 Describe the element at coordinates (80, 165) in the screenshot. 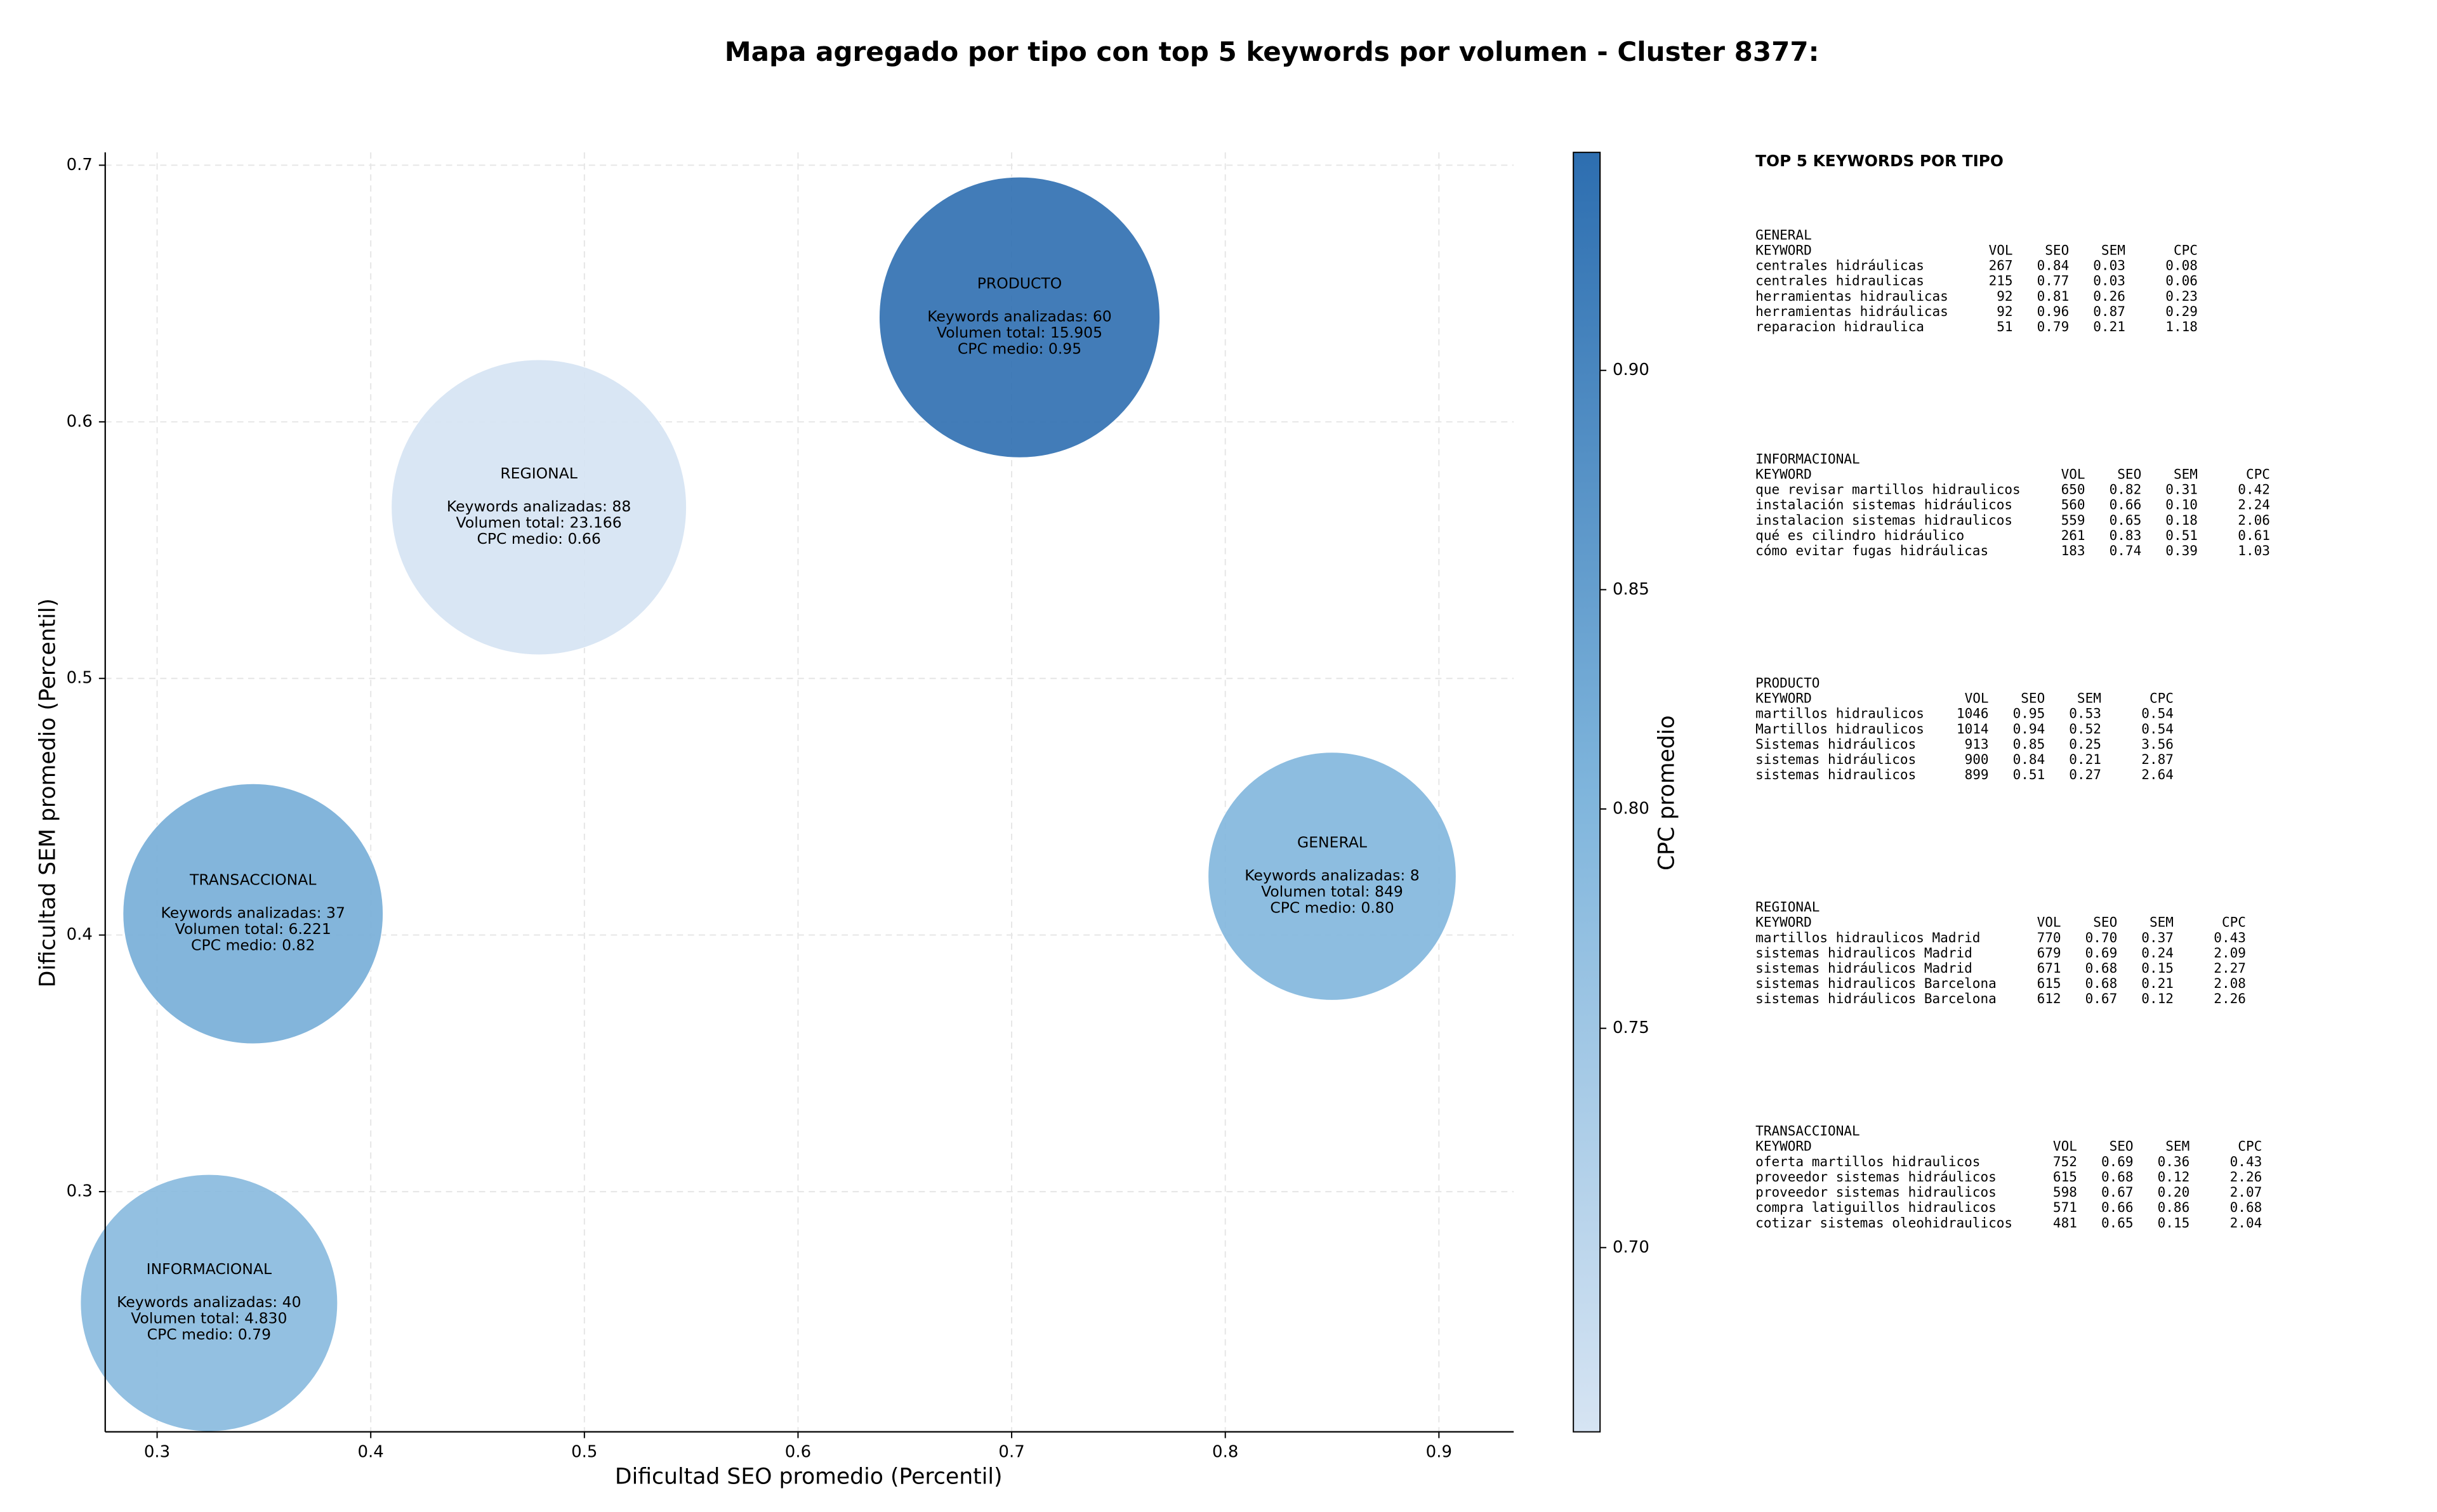

I see `y-tick-label: 0.7` at that location.